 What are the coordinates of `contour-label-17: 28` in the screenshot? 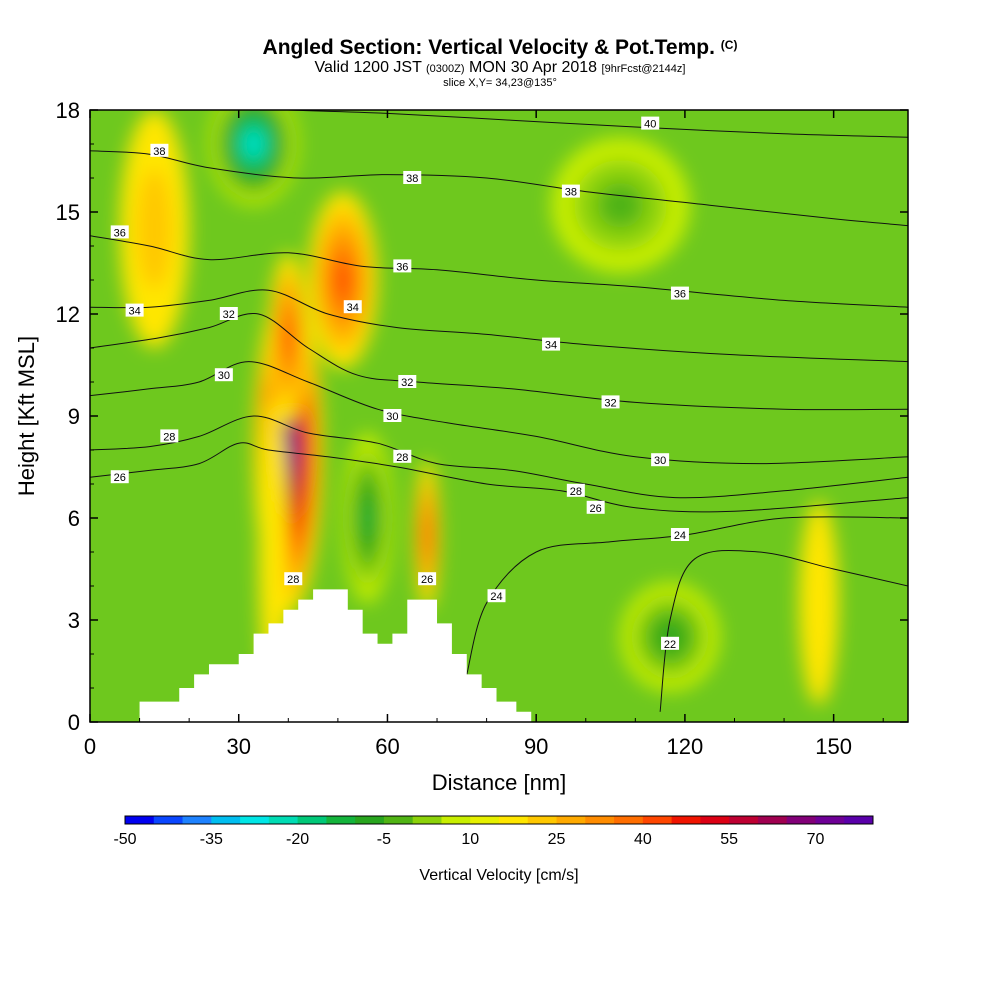 It's located at (402, 456).